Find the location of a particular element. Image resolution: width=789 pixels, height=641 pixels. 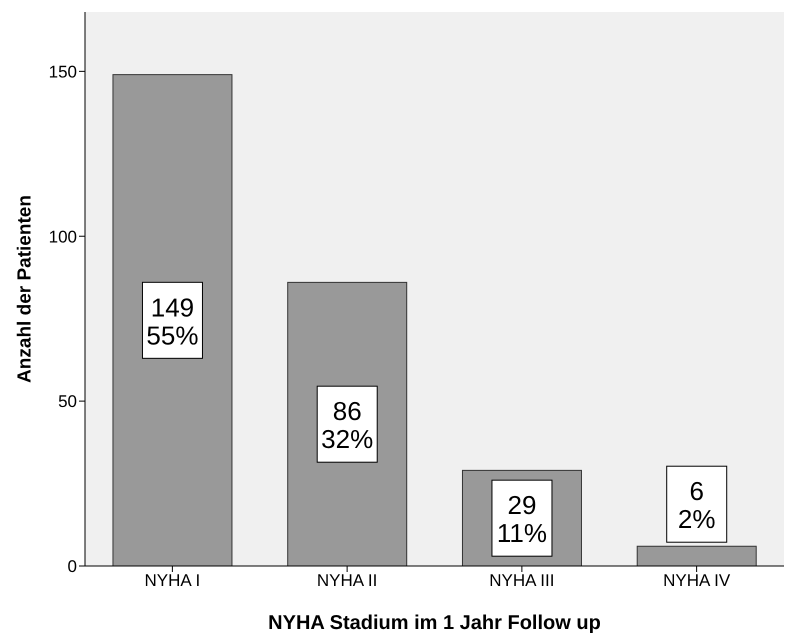

data-label: 86 32% is located at coordinates (347, 425).